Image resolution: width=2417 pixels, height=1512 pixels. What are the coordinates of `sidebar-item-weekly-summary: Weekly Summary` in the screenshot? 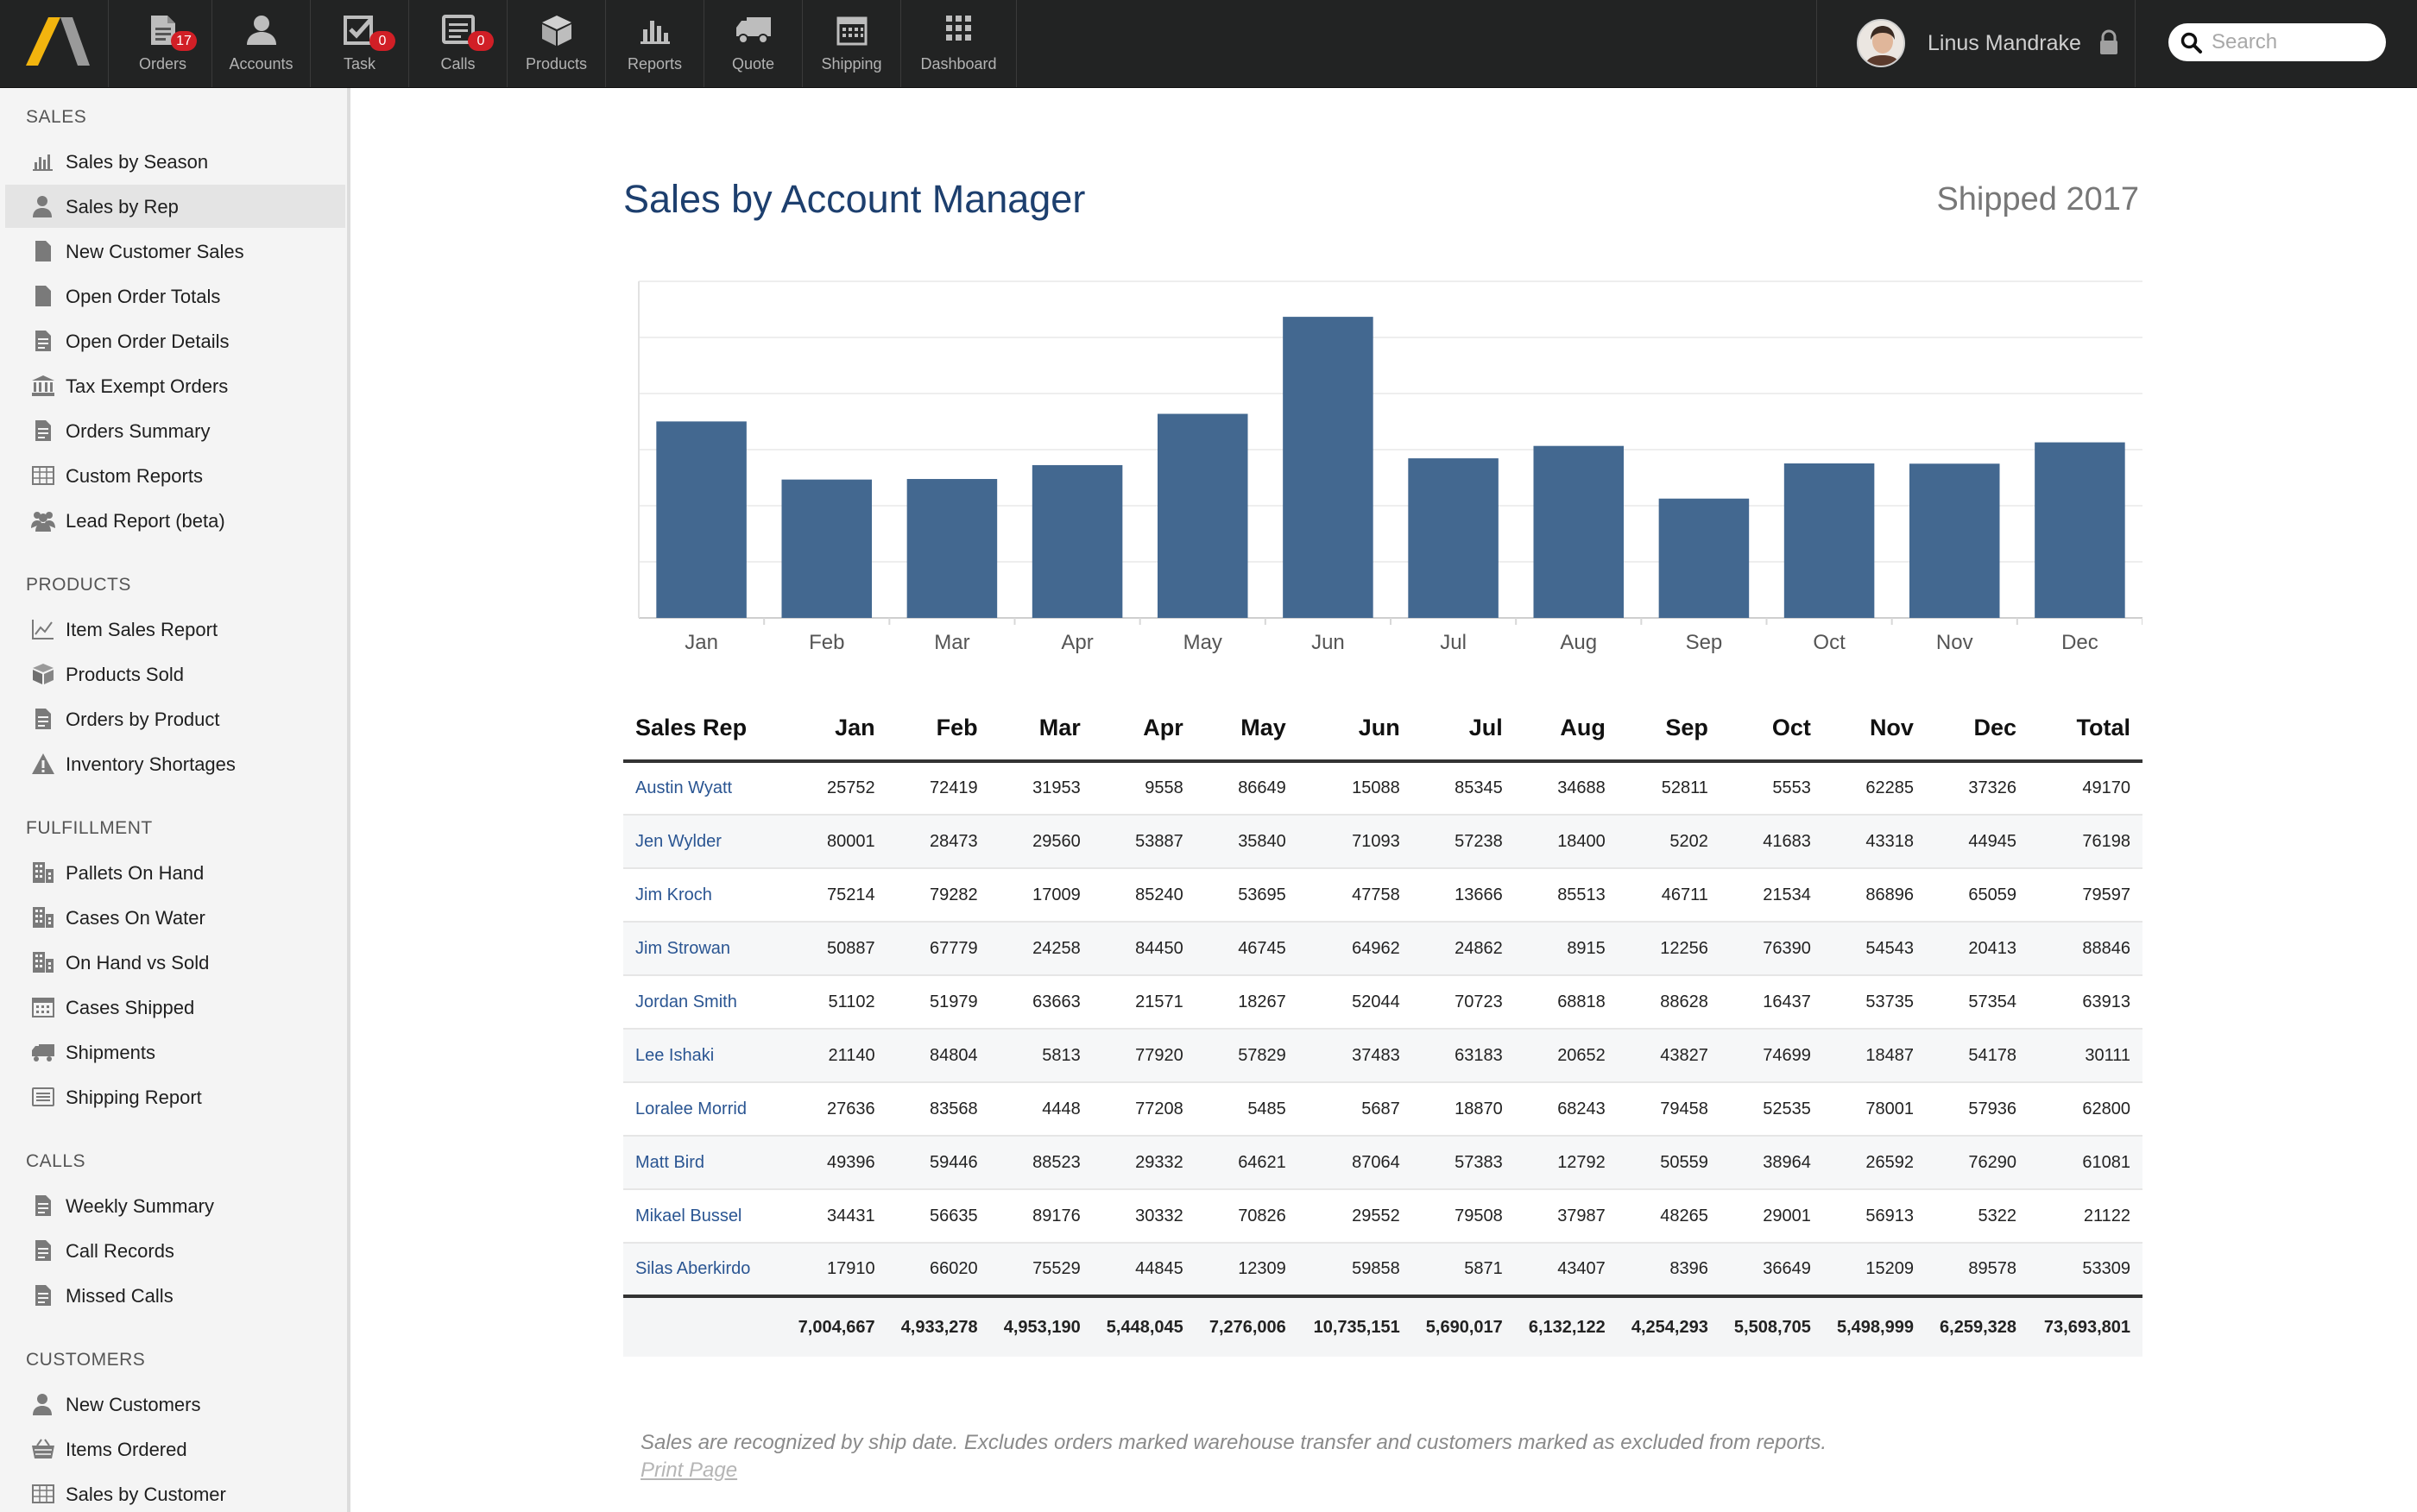 It's located at (175, 1206).